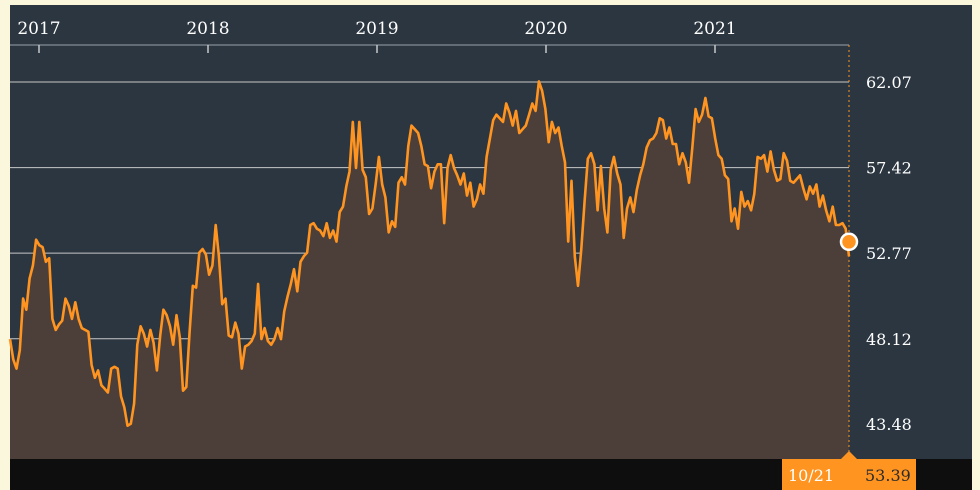  What do you see at coordinates (429, 36) in the screenshot?
I see `x-axis: 2017 2018 2019 2020 2021` at bounding box center [429, 36].